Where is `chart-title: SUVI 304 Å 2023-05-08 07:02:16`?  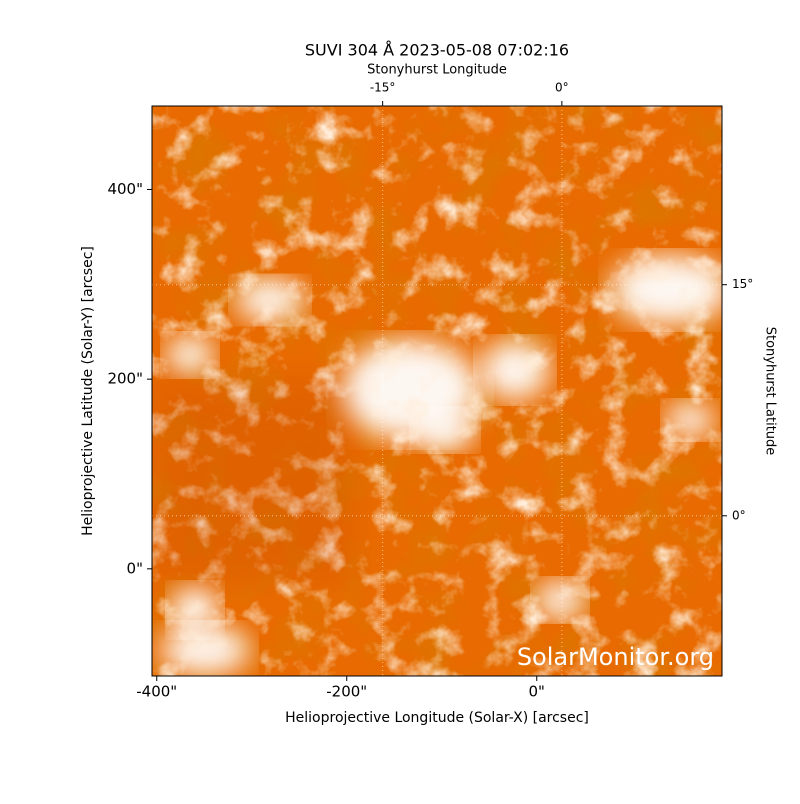
chart-title: SUVI 304 Å 2023-05-08 07:02:16 is located at coordinates (437, 50).